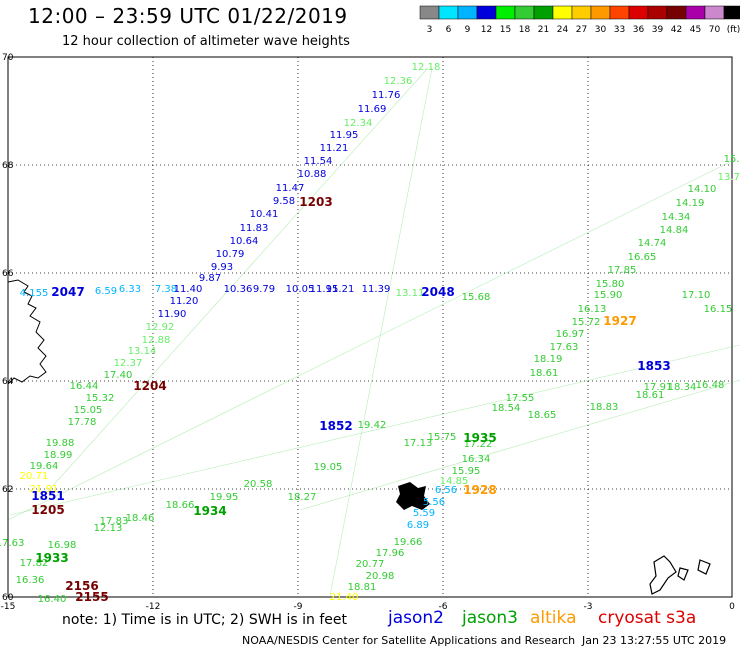 Image resolution: width=740 pixels, height=650 pixels. I want to click on scale-label: 9, so click(468, 30).